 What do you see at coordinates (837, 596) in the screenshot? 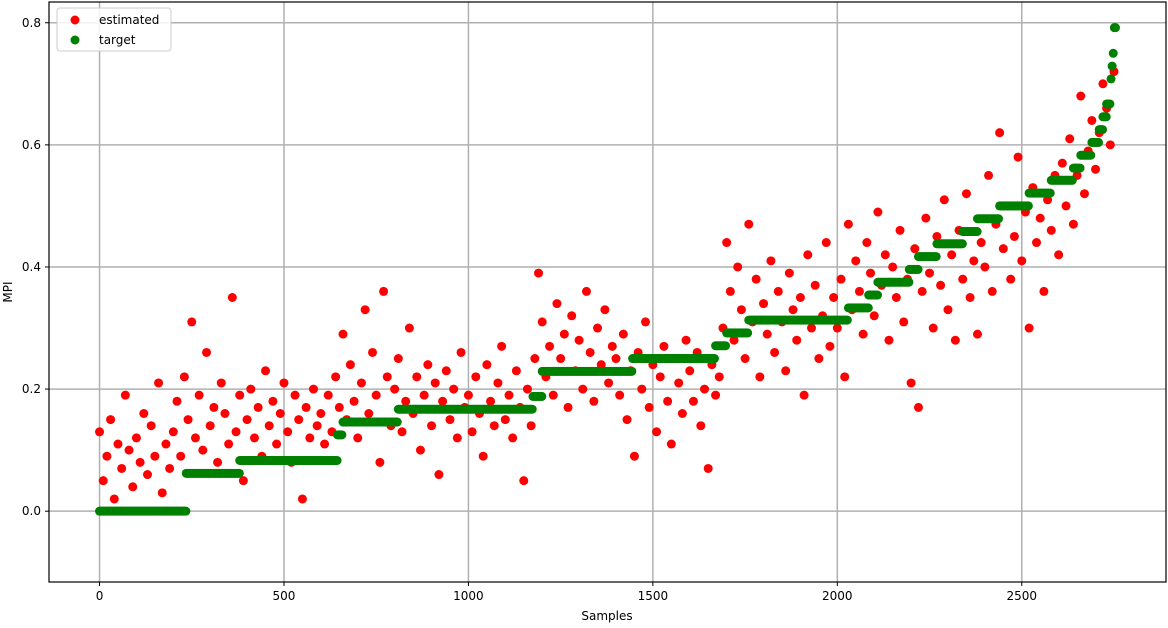
I see `x-tick-label: 2000` at bounding box center [837, 596].